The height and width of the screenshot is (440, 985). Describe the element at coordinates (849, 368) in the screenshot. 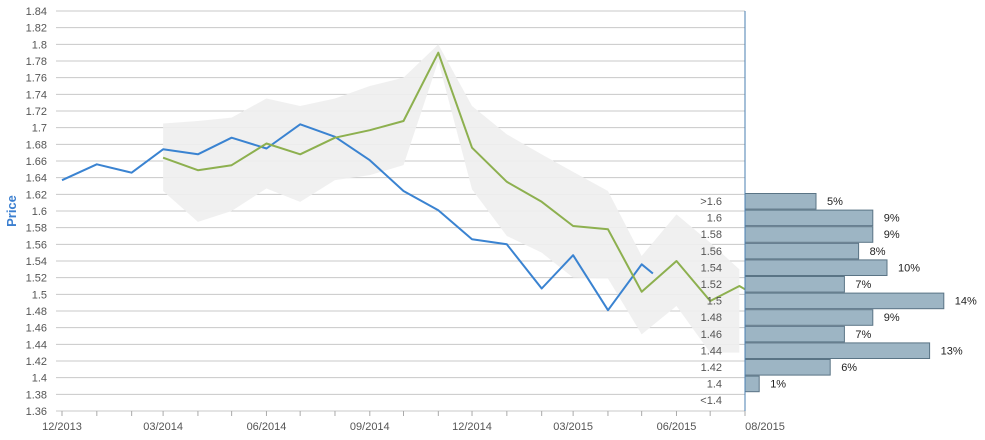

I see `histogram-value-label: 6%` at that location.